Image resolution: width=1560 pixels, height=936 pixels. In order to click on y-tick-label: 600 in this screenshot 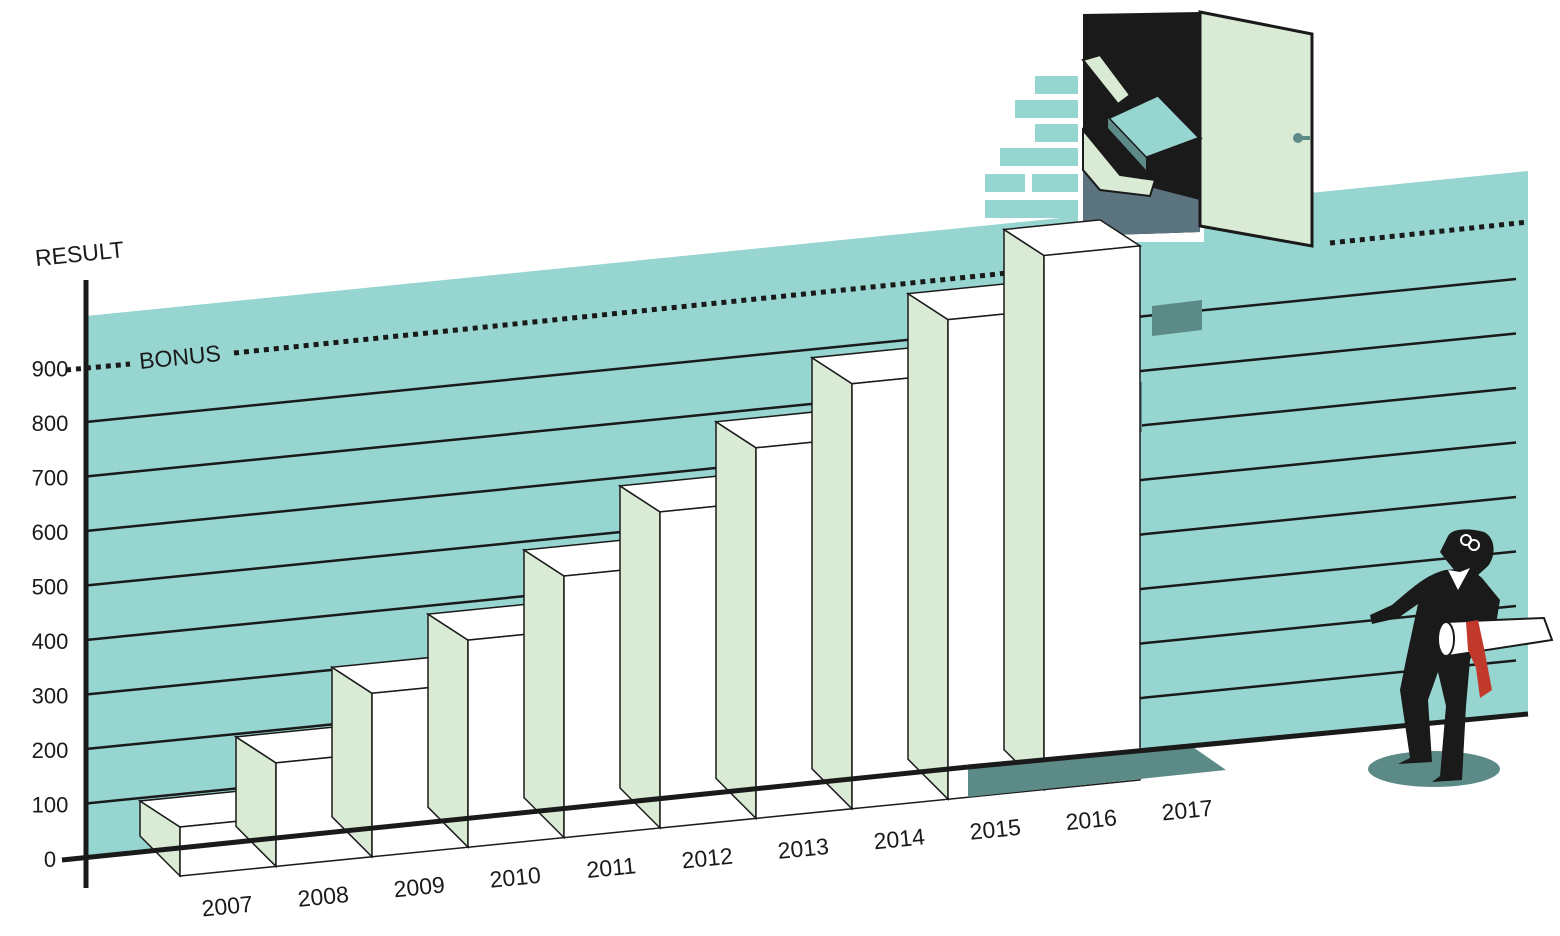, I will do `click(50, 532)`.